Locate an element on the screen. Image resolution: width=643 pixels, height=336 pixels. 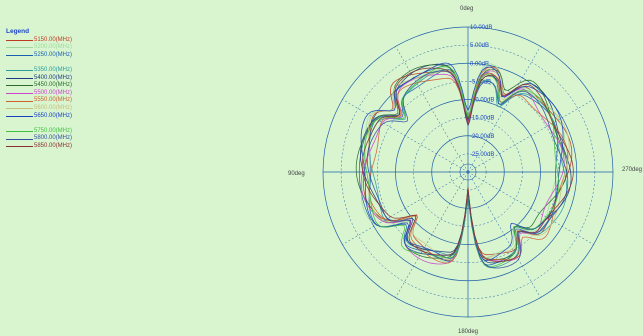
radial-label: 10.00dB is located at coordinates (481, 28).